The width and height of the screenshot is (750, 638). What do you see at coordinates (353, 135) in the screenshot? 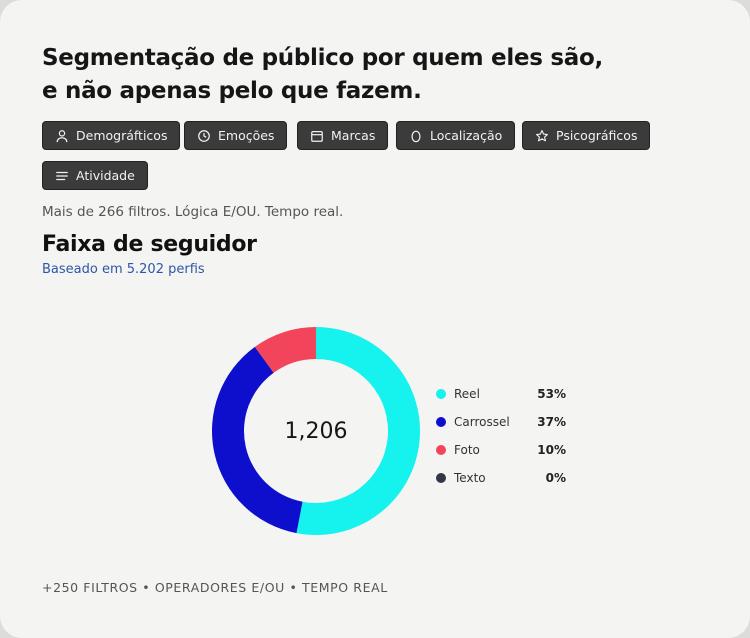
I see `filter-label: Marcas` at bounding box center [353, 135].